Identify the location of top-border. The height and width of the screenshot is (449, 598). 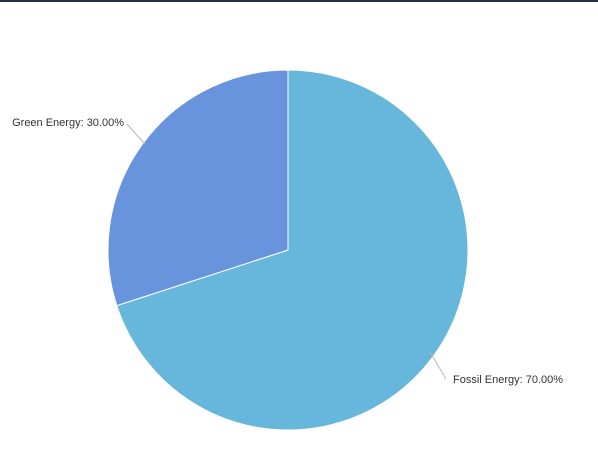
(299, 1).